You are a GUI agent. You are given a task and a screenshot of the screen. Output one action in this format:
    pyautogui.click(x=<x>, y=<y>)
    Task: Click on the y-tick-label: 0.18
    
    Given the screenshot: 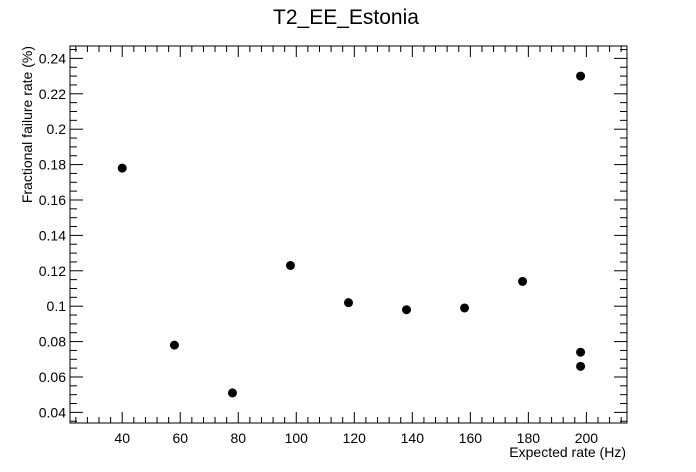 What is the action you would take?
    pyautogui.click(x=52, y=165)
    